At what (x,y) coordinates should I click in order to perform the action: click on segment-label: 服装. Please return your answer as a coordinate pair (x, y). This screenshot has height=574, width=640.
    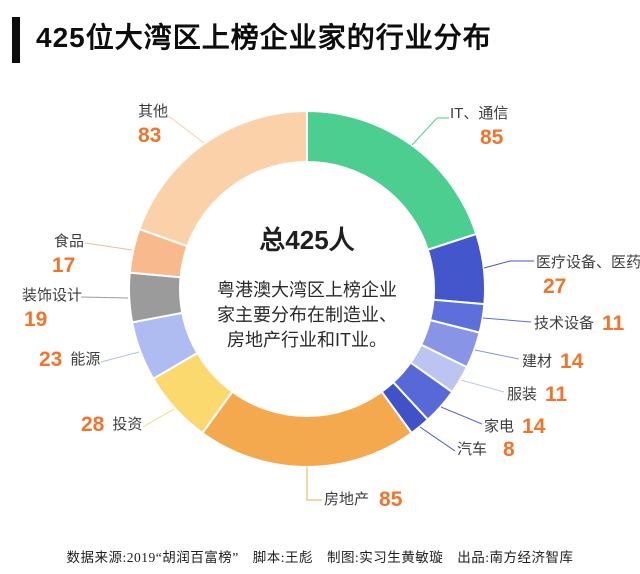
    Looking at the image, I should click on (522, 394).